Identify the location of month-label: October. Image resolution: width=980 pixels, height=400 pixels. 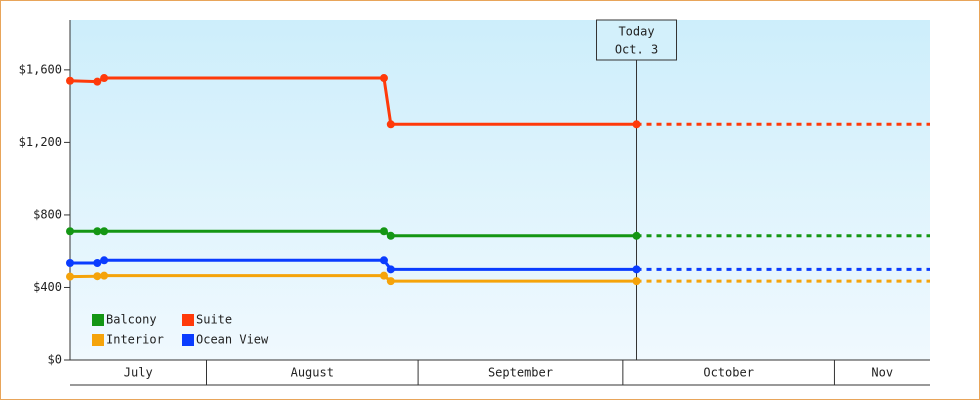
(728, 373).